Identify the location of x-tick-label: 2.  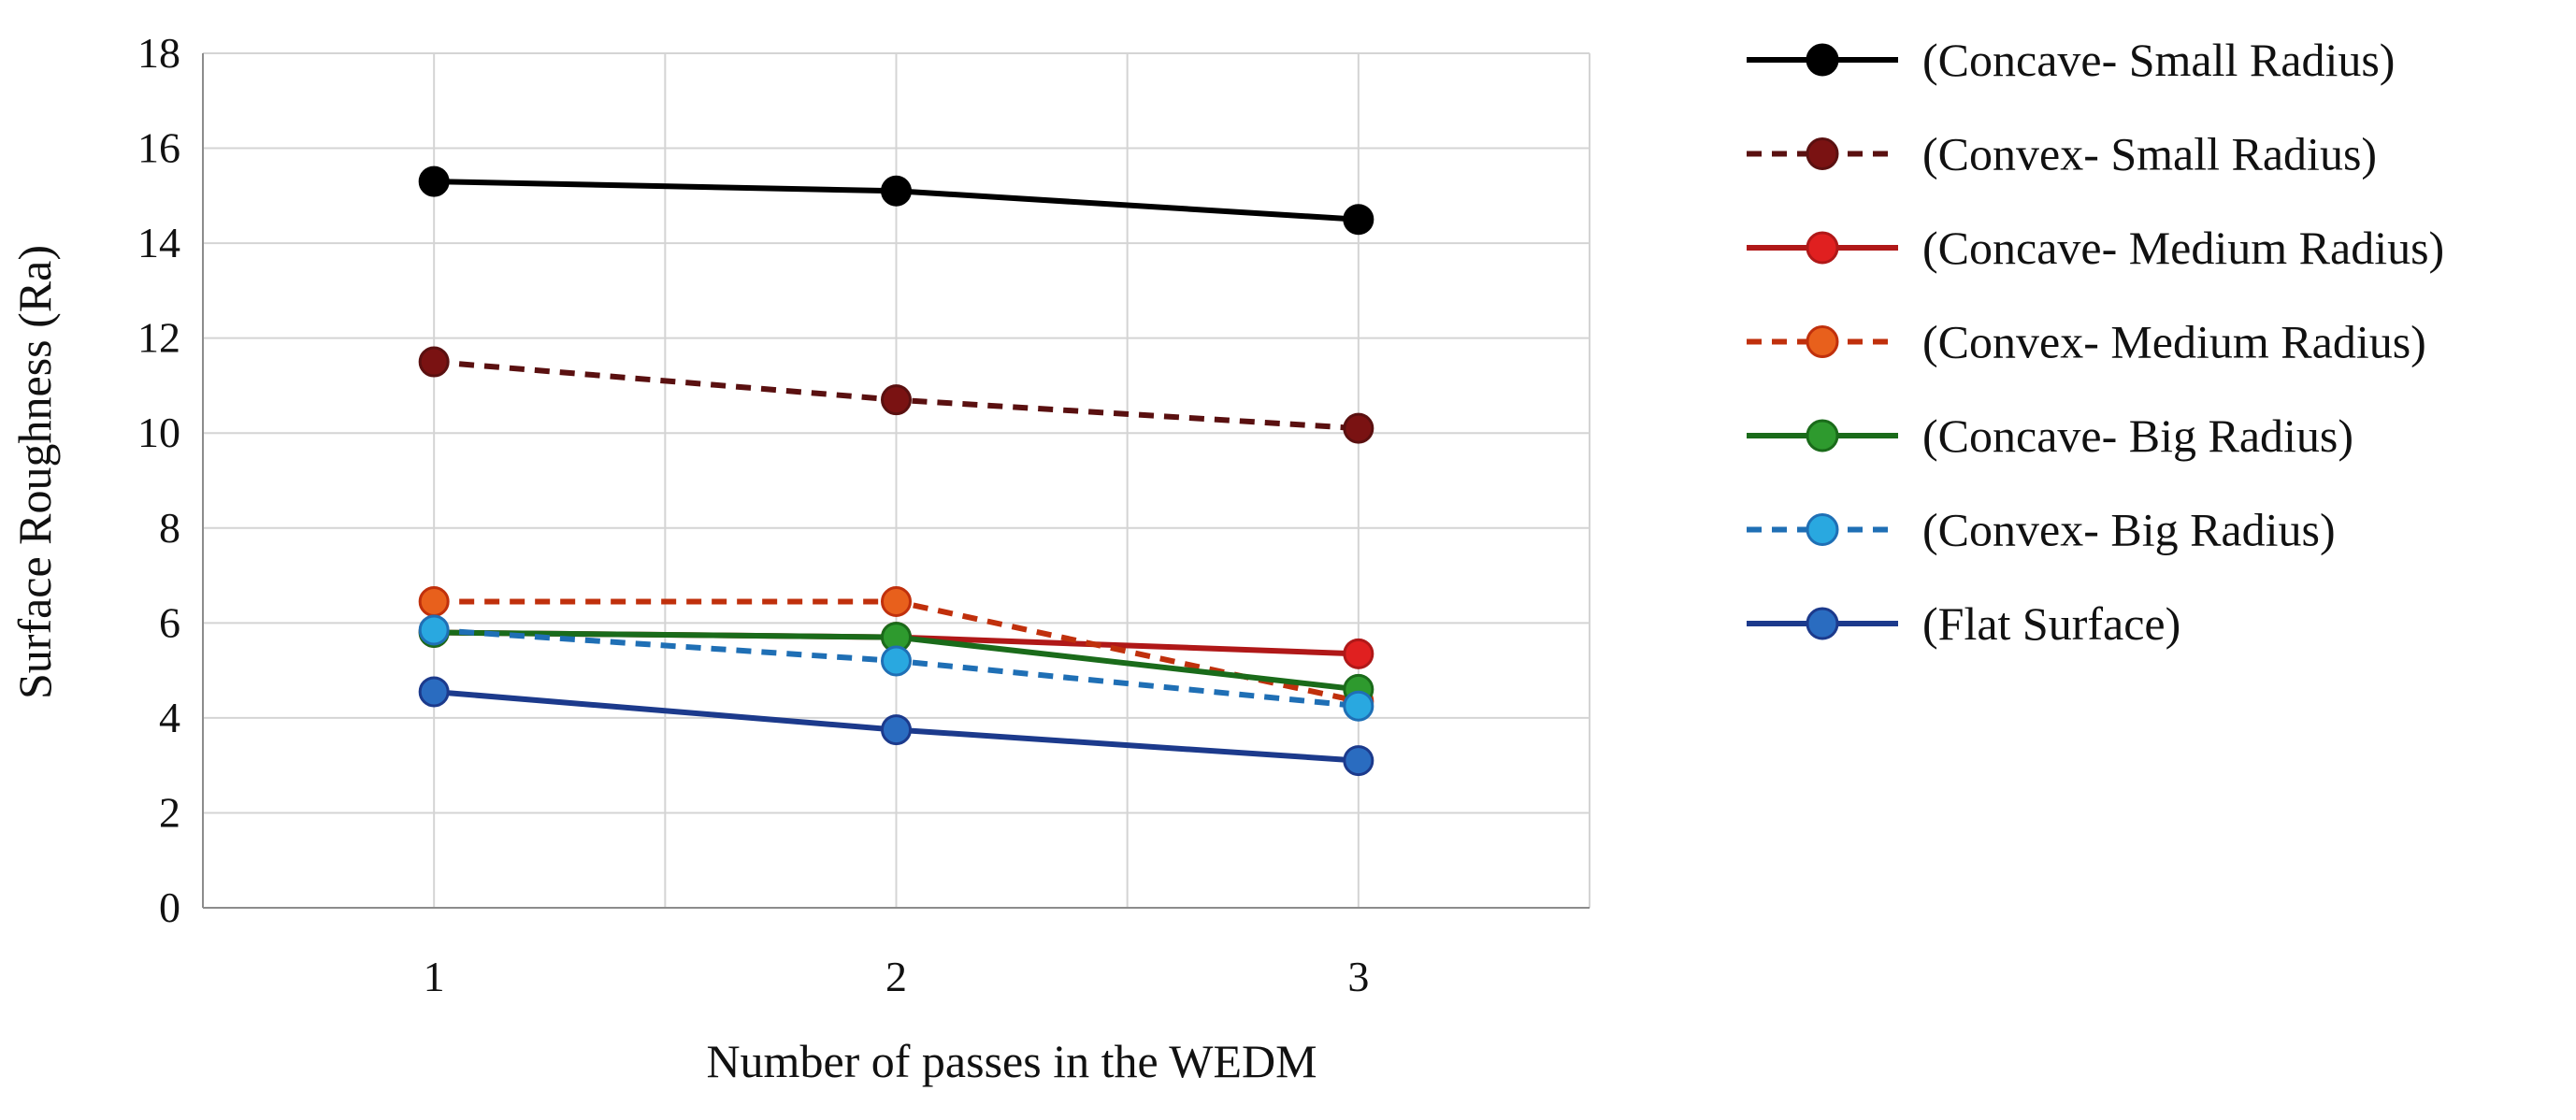
(896, 976).